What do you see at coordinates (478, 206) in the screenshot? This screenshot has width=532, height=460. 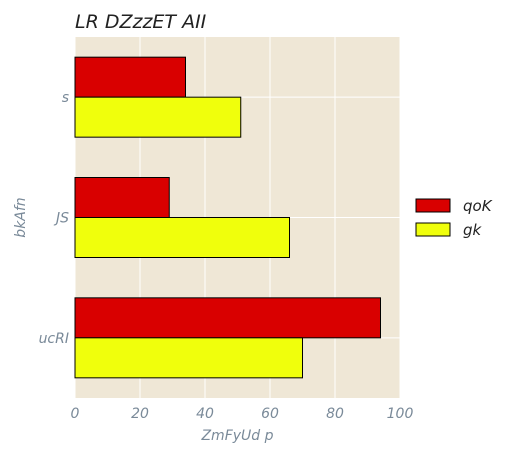 I see `legend-label-qoK: qoK` at bounding box center [478, 206].